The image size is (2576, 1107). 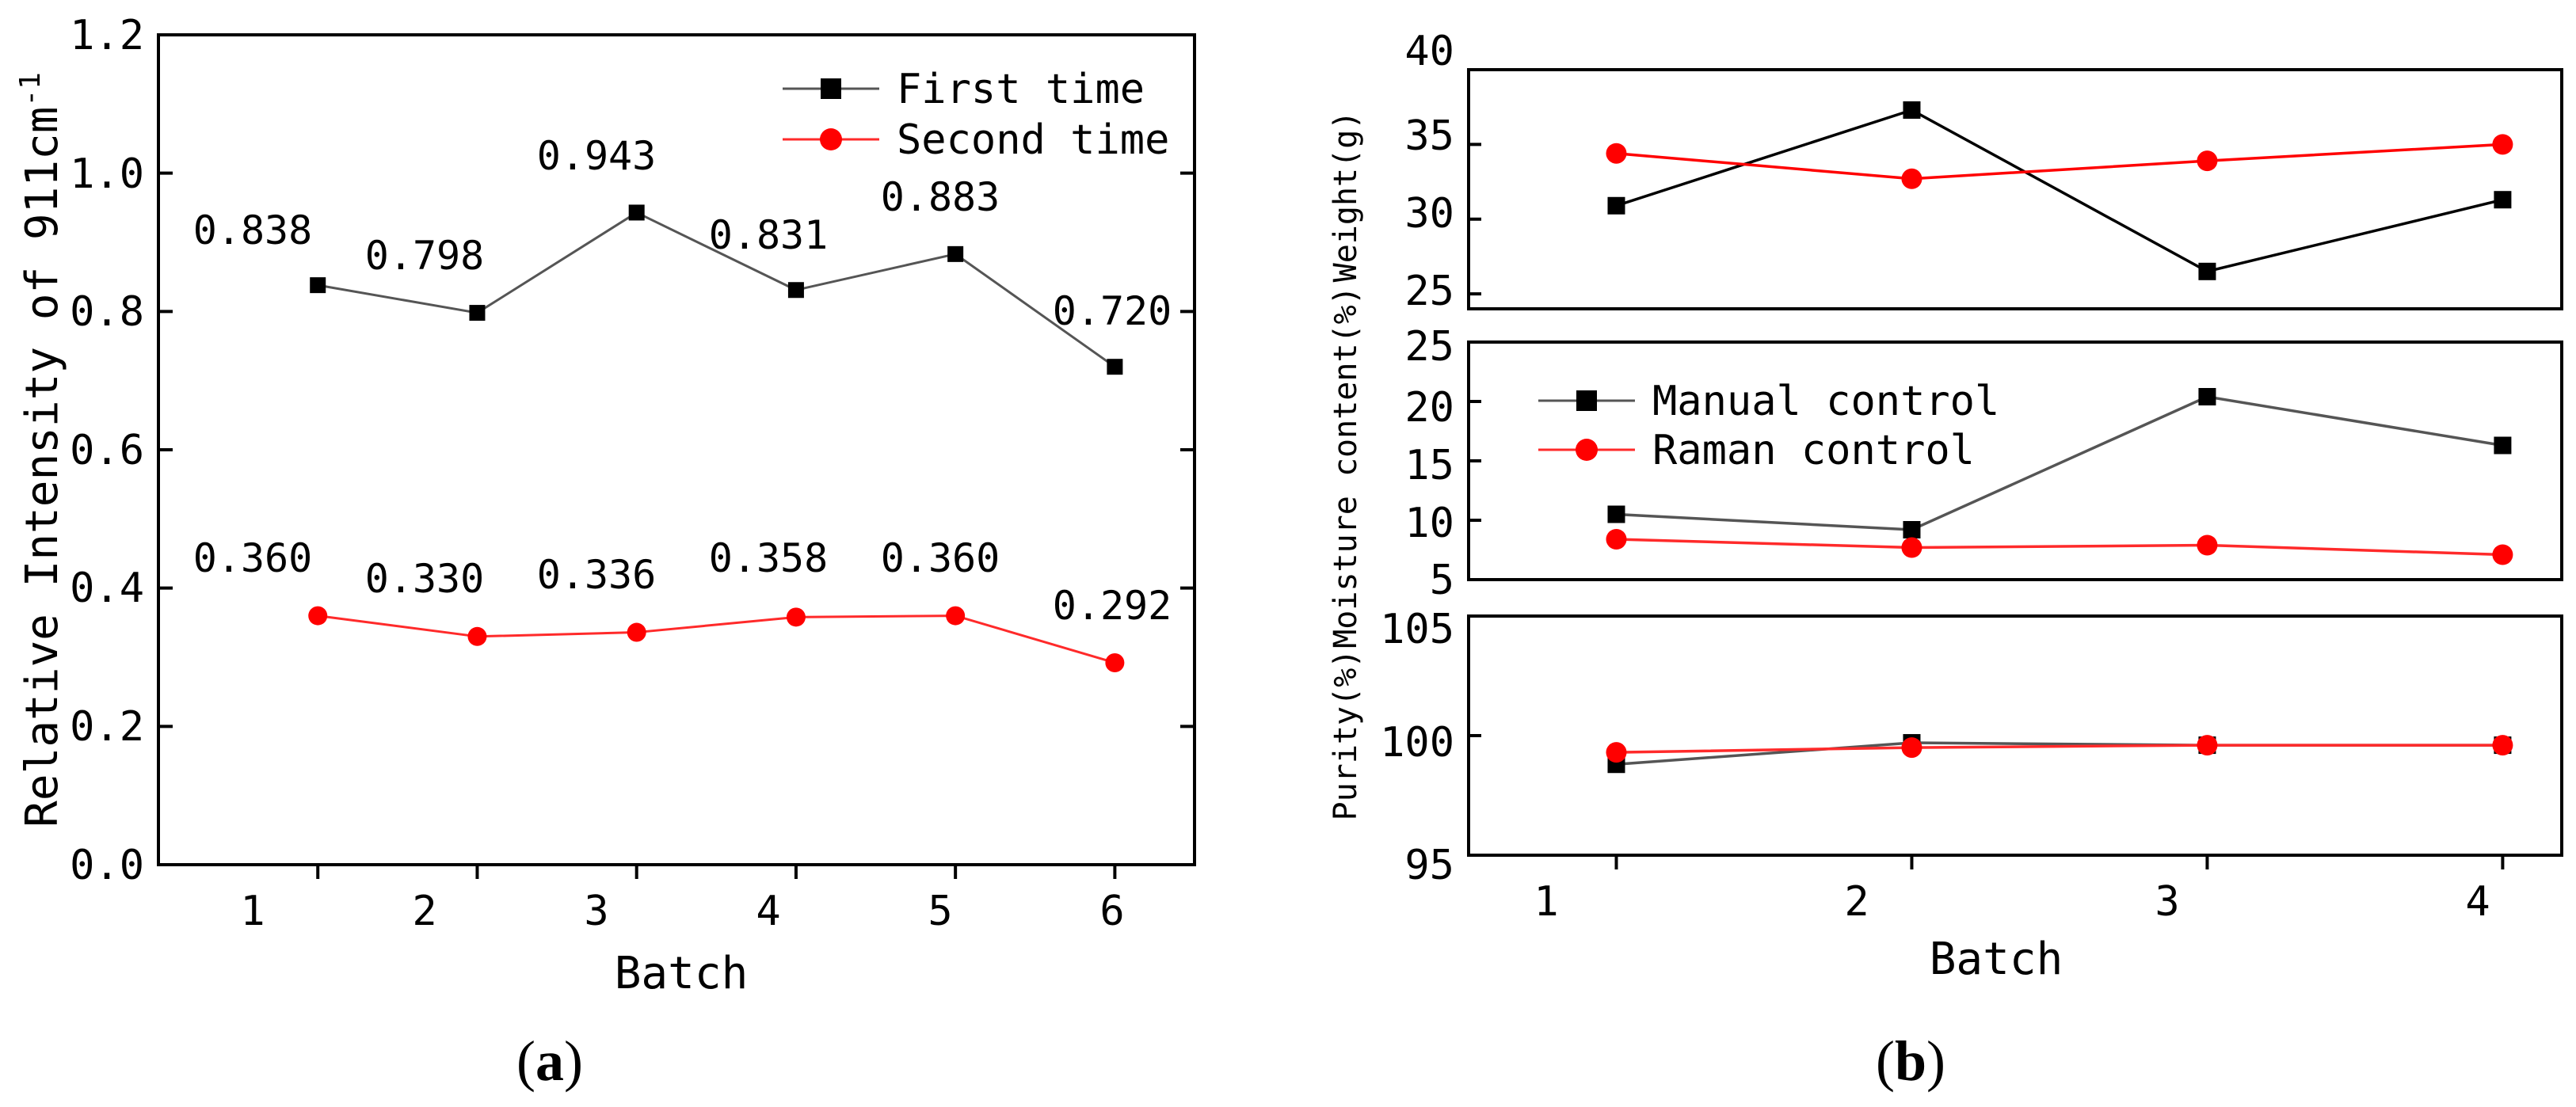 I want to click on data-label: 0.720, so click(x=1112, y=311).